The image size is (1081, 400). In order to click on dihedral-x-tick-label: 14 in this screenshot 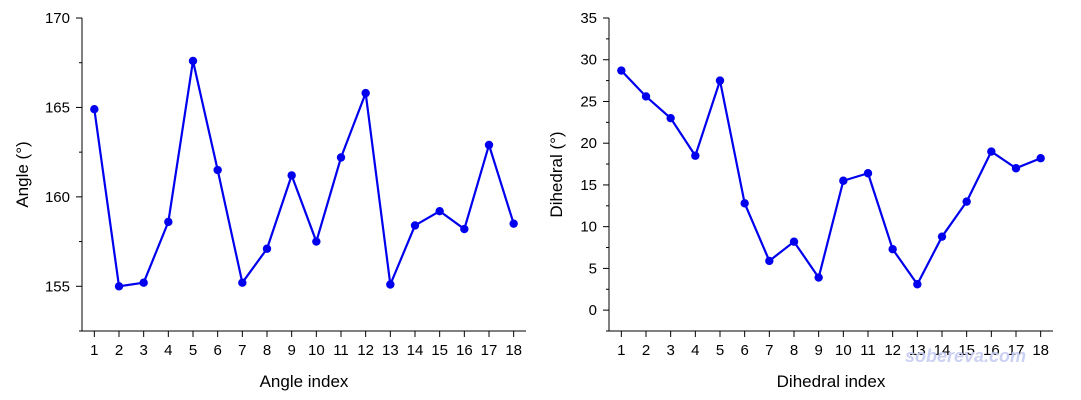, I will do `click(942, 350)`.